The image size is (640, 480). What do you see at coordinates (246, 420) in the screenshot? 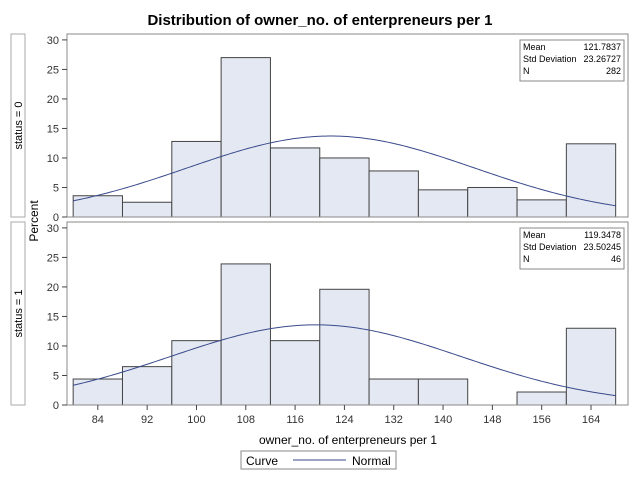
I see `x-tick-label: 108` at bounding box center [246, 420].